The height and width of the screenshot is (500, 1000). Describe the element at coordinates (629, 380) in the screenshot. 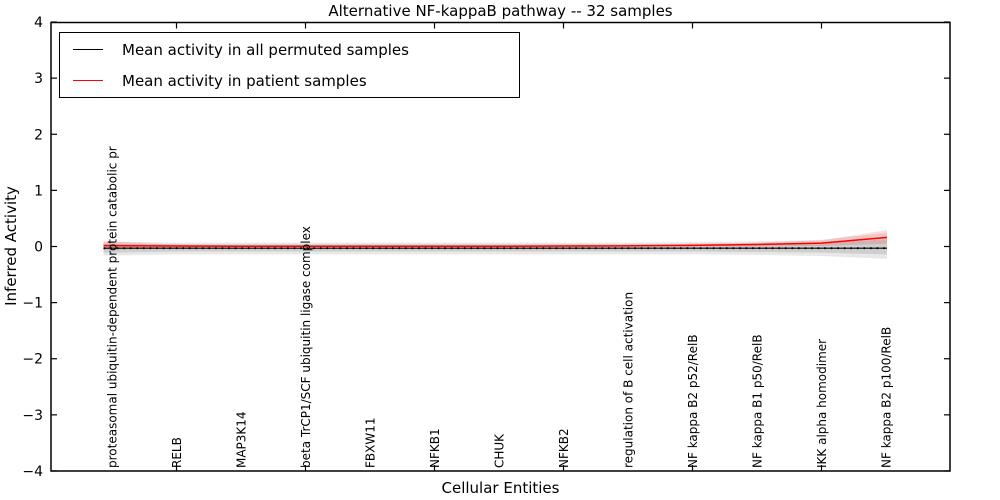

I see `entity-label: regulation of B cell activation` at that location.